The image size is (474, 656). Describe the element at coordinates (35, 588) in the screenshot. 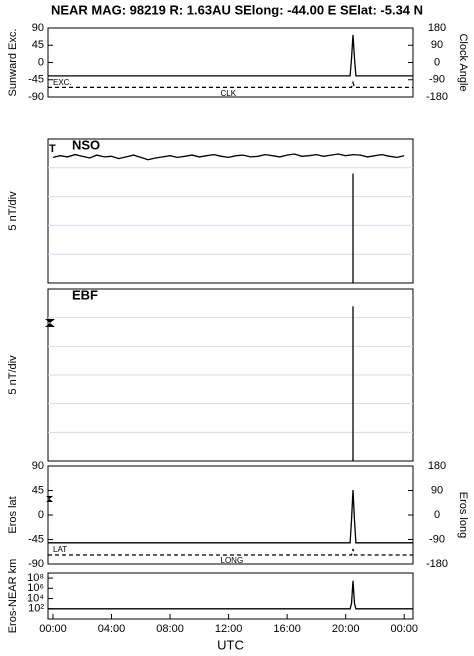

I see `y-tick-label: 10⁶` at that location.